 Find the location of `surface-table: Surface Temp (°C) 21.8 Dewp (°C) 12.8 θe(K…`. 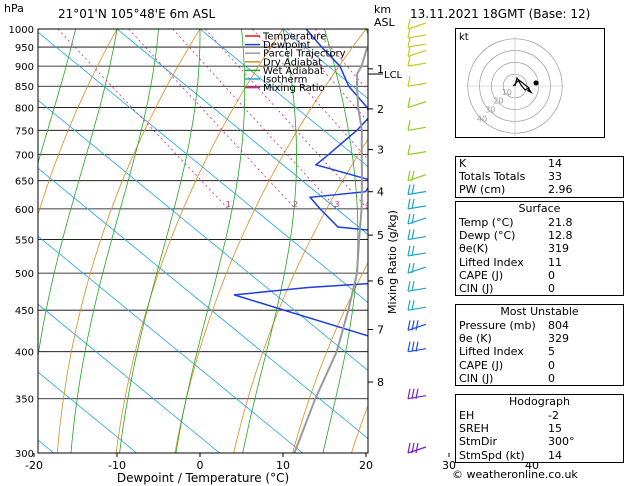

surface-table: Surface Temp (°C) 21.8 Dewp (°C) 12.8 θe(K… is located at coordinates (539, 249).